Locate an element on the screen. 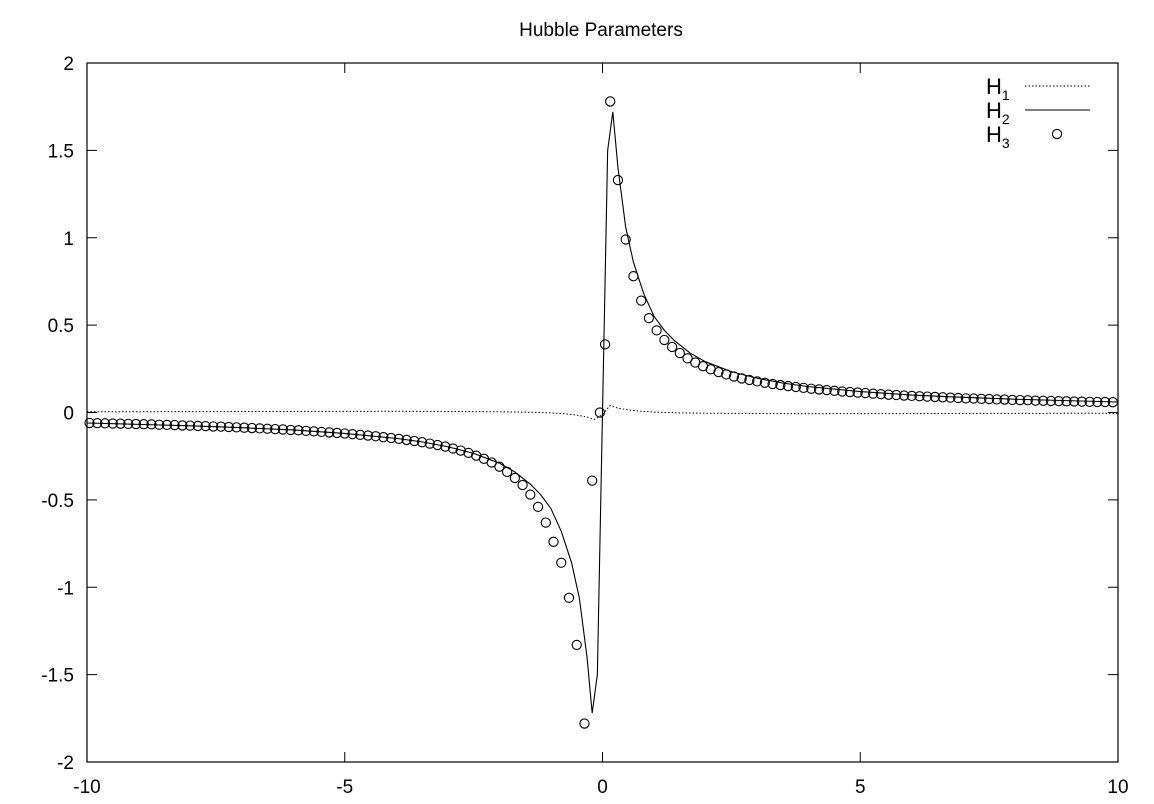  series-line-h1 is located at coordinates (602, 412).